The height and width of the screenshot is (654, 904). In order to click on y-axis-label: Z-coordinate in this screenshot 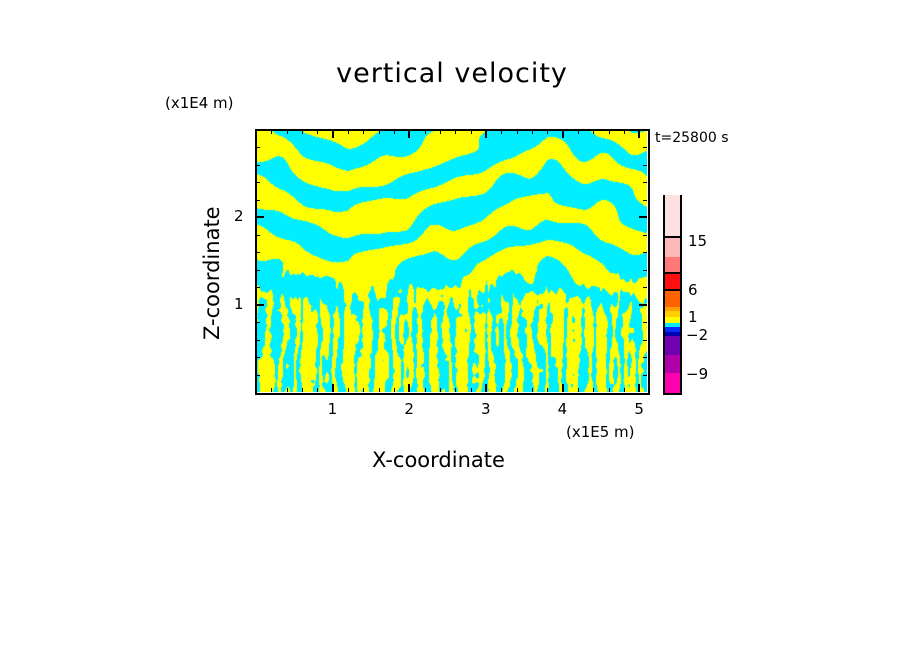, I will do `click(212, 273)`.